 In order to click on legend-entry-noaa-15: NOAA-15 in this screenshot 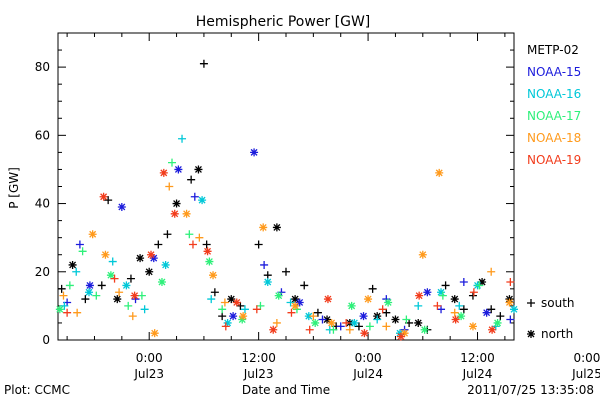, I will do `click(554, 72)`.